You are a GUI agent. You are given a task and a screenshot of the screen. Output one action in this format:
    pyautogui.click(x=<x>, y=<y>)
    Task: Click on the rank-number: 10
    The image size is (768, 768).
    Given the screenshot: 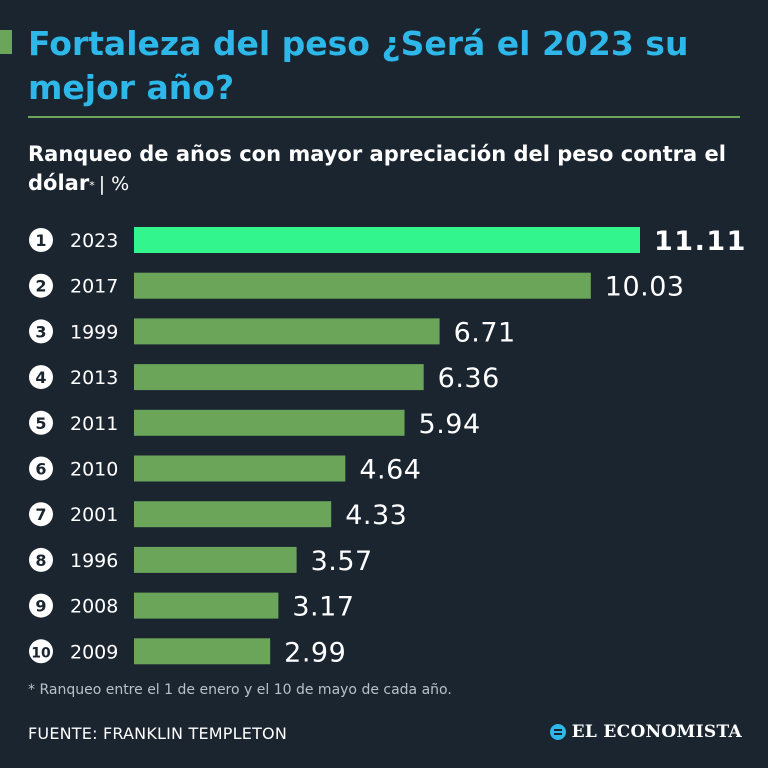 What is the action you would take?
    pyautogui.click(x=41, y=653)
    